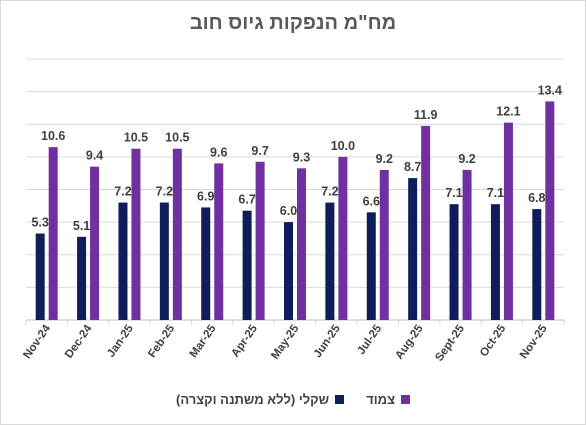  What do you see at coordinates (39, 223) in the screenshot?
I see `data-label-series-1: 5.3` at bounding box center [39, 223].